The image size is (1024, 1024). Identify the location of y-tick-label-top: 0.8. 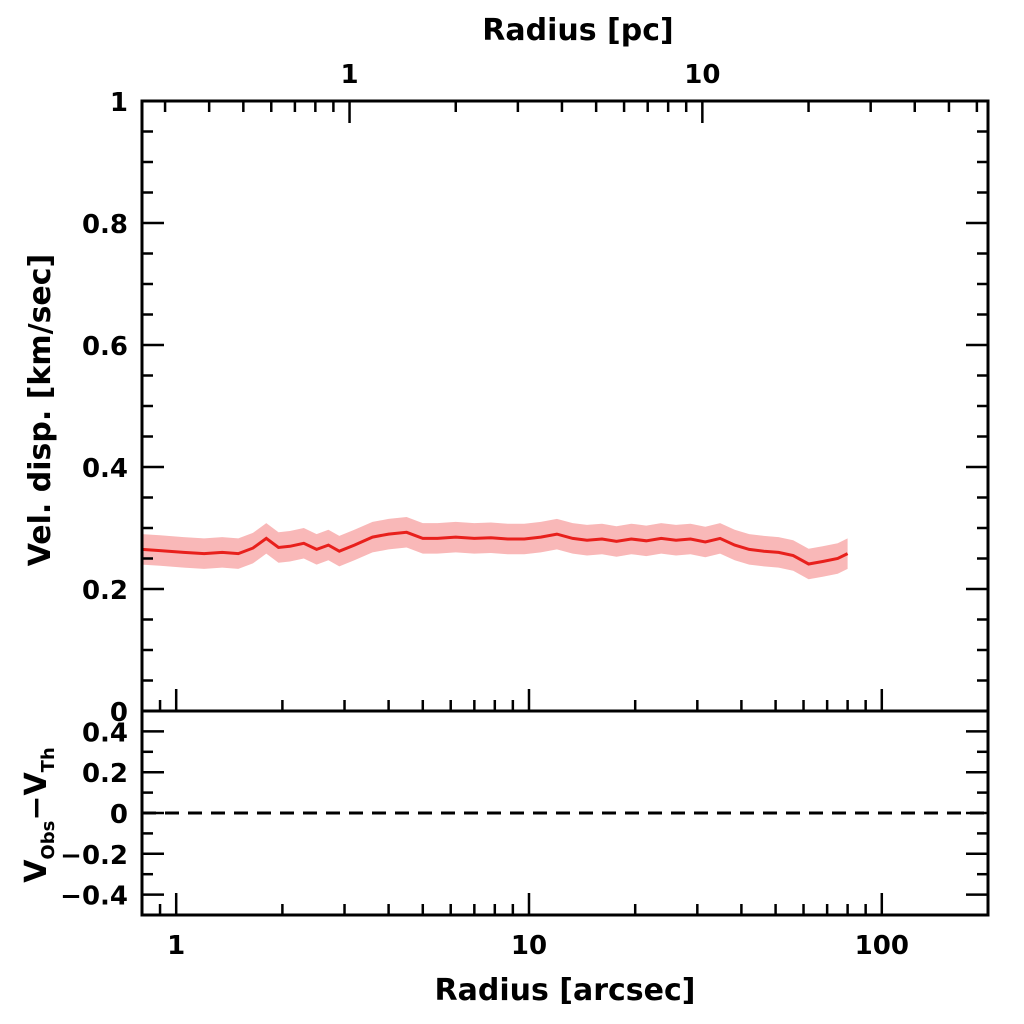
(105, 225).